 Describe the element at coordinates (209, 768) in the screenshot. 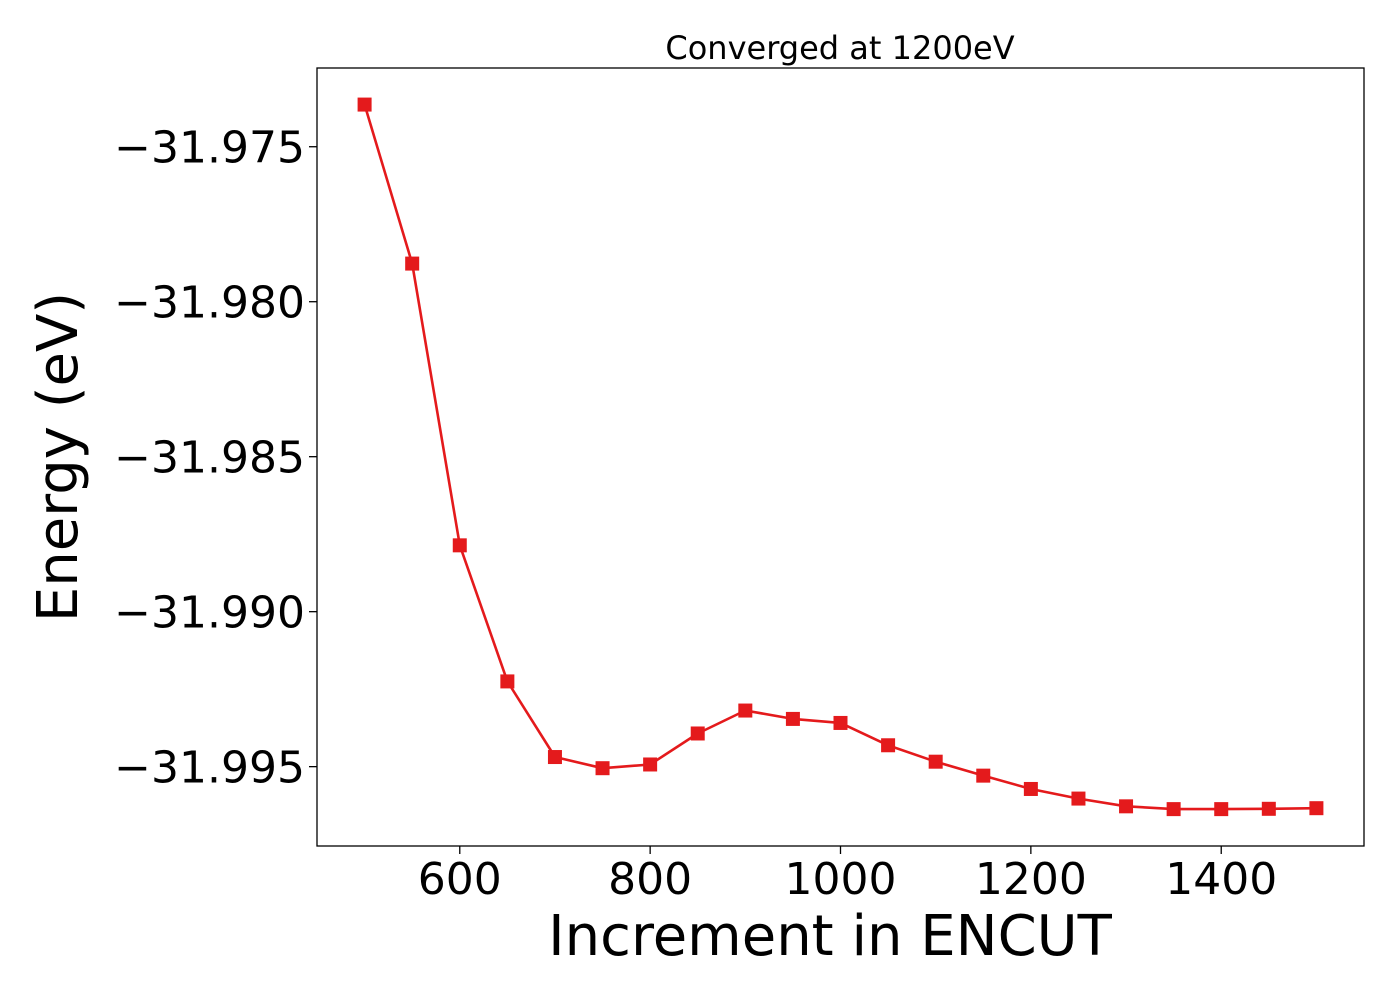

I see `y-tick-label: −31.995` at that location.